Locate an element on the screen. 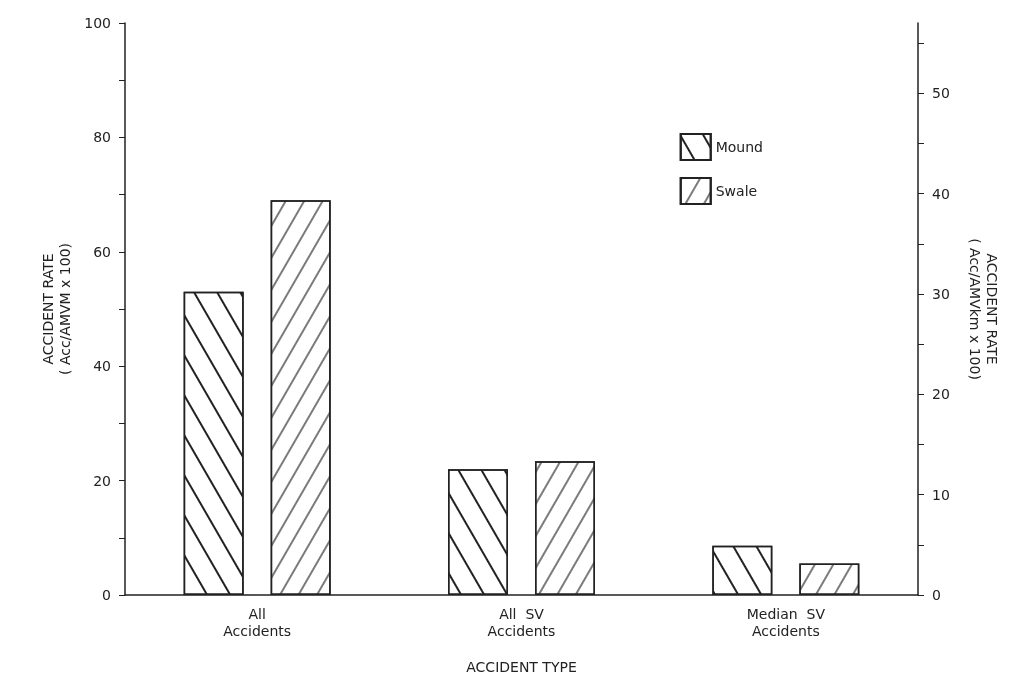 This screenshot has height=691, width=1026. y2-tick-label: 0 is located at coordinates (936, 595).